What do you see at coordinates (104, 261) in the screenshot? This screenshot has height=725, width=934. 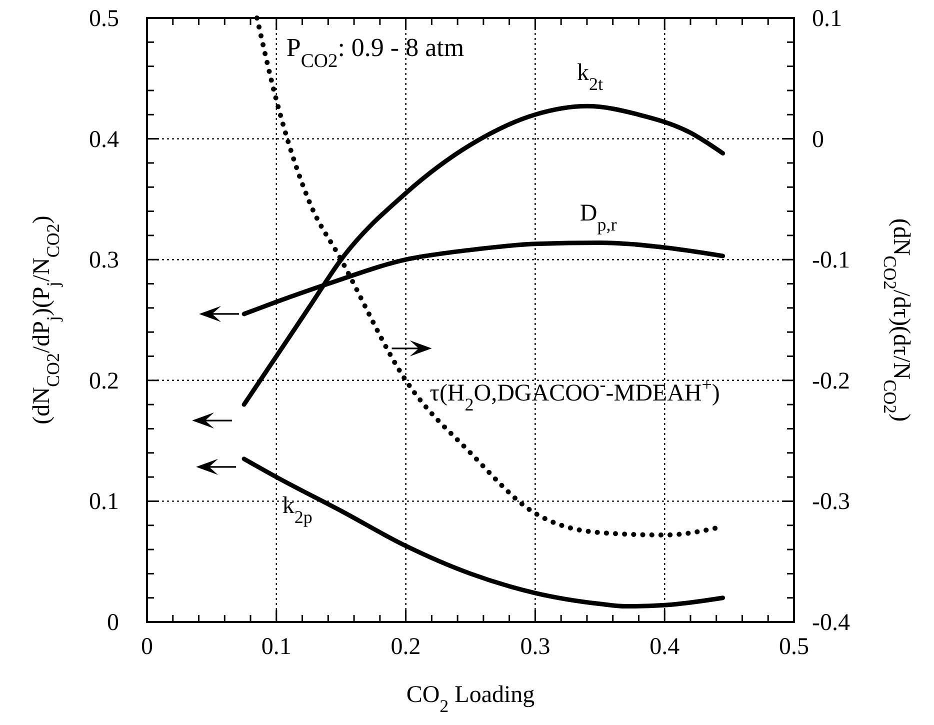 I see `y-tick-label: 0.3` at bounding box center [104, 261].